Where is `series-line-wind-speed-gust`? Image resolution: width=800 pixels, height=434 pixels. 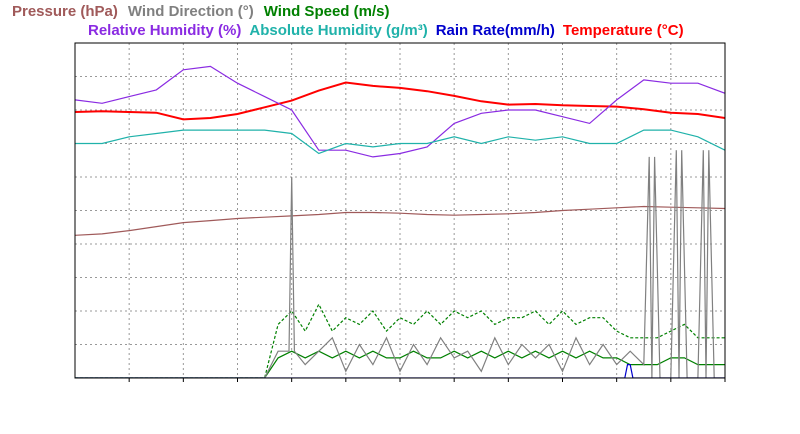
series-line-wind-speed-gust is located at coordinates (400, 340).